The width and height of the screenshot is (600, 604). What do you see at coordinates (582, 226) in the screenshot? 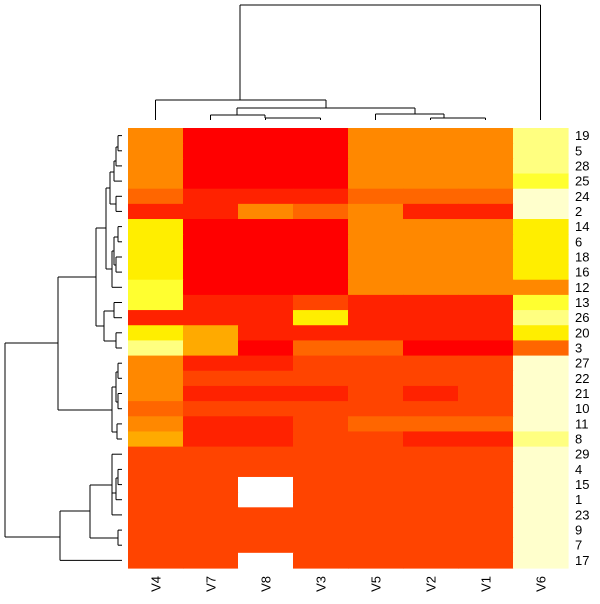
I see `row-tick-label: 14` at bounding box center [582, 226].